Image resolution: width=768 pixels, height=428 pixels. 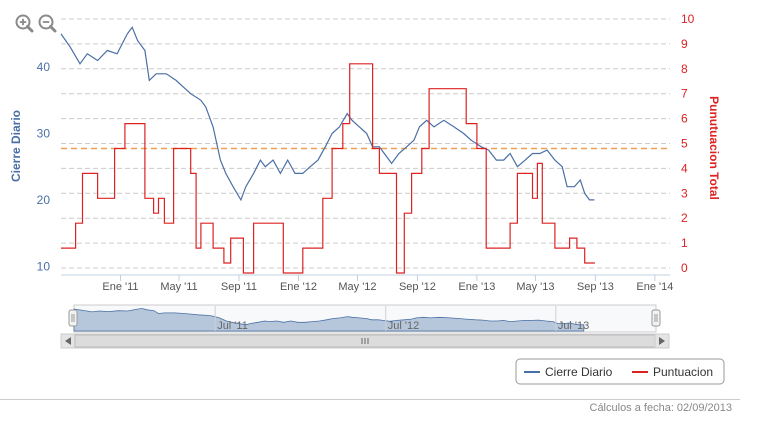 What do you see at coordinates (44, 200) in the screenshot?
I see `y-left-tick-label: 20` at bounding box center [44, 200].